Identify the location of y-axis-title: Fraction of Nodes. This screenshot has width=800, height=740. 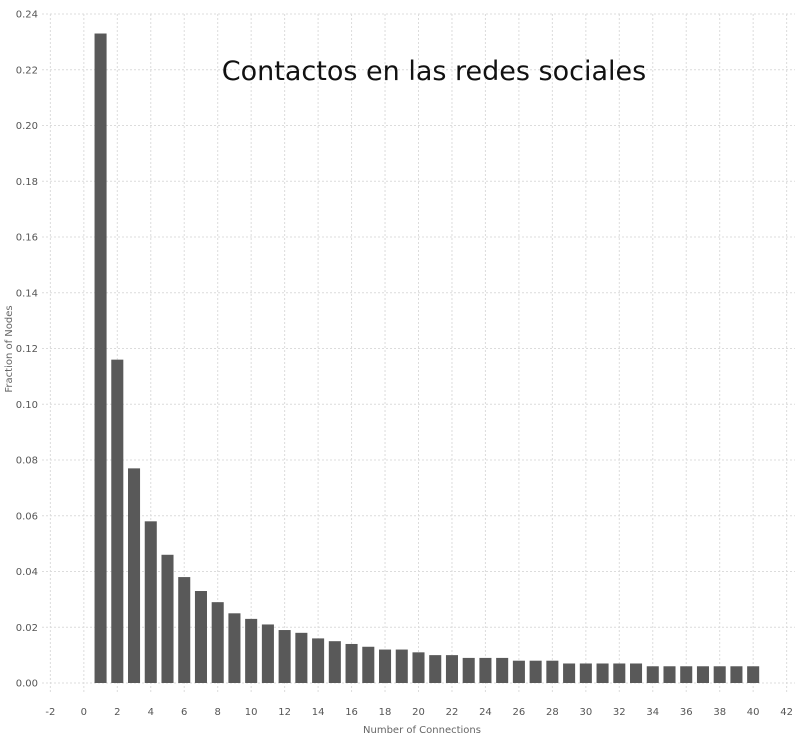
(9, 348).